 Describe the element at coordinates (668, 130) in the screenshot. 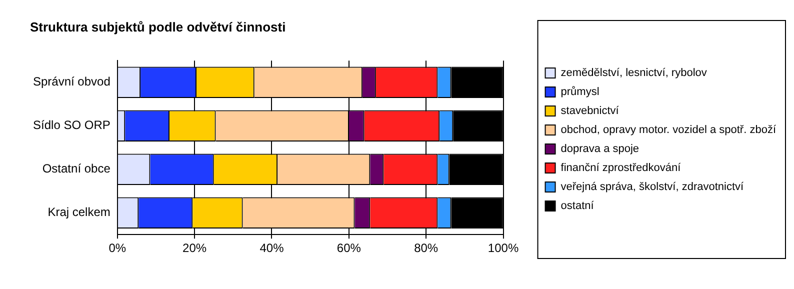

I see `legend-label: obchod, opravy motor. vozidel a spotř. zboží` at that location.